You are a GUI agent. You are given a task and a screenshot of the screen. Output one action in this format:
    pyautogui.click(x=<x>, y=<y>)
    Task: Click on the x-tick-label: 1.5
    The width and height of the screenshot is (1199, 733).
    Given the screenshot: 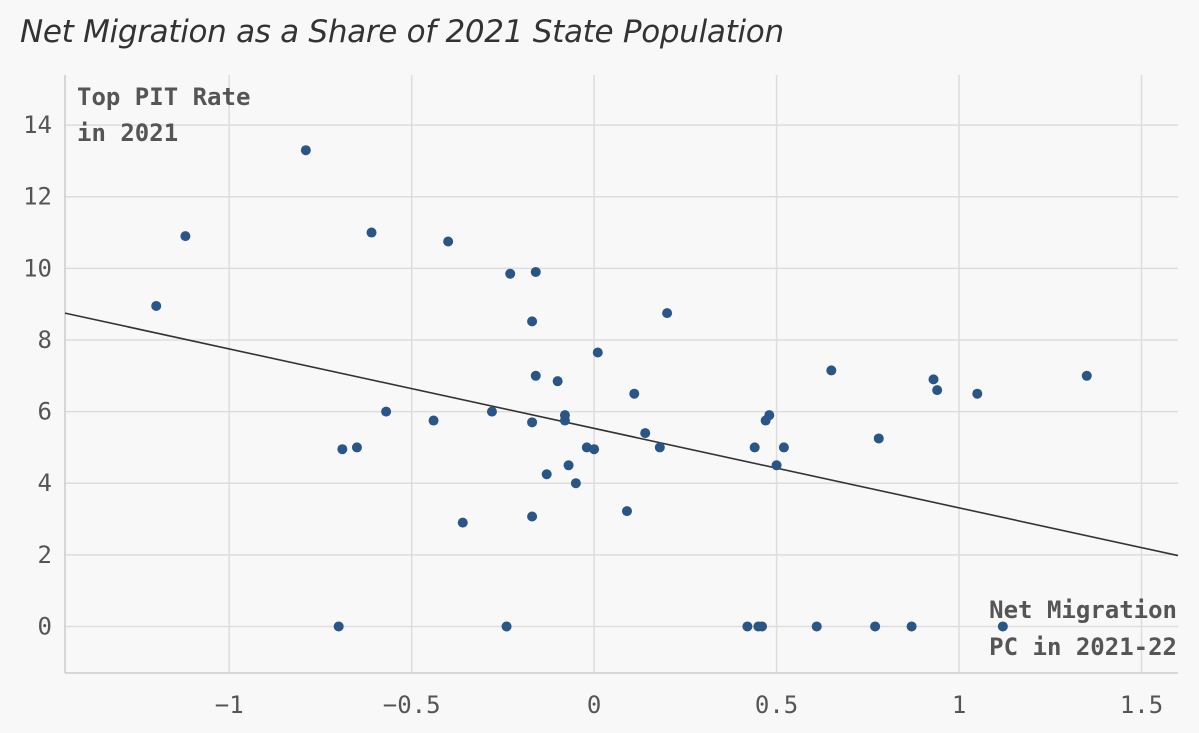 What is the action you would take?
    pyautogui.click(x=1141, y=705)
    